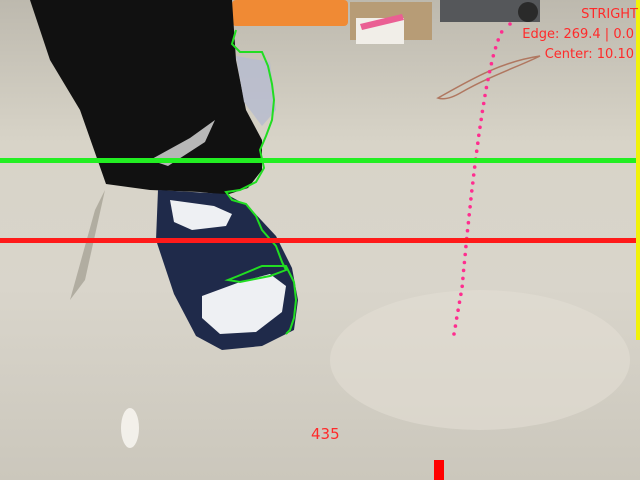  What do you see at coordinates (130, 428) in the screenshot?
I see `floor-reflection` at bounding box center [130, 428].